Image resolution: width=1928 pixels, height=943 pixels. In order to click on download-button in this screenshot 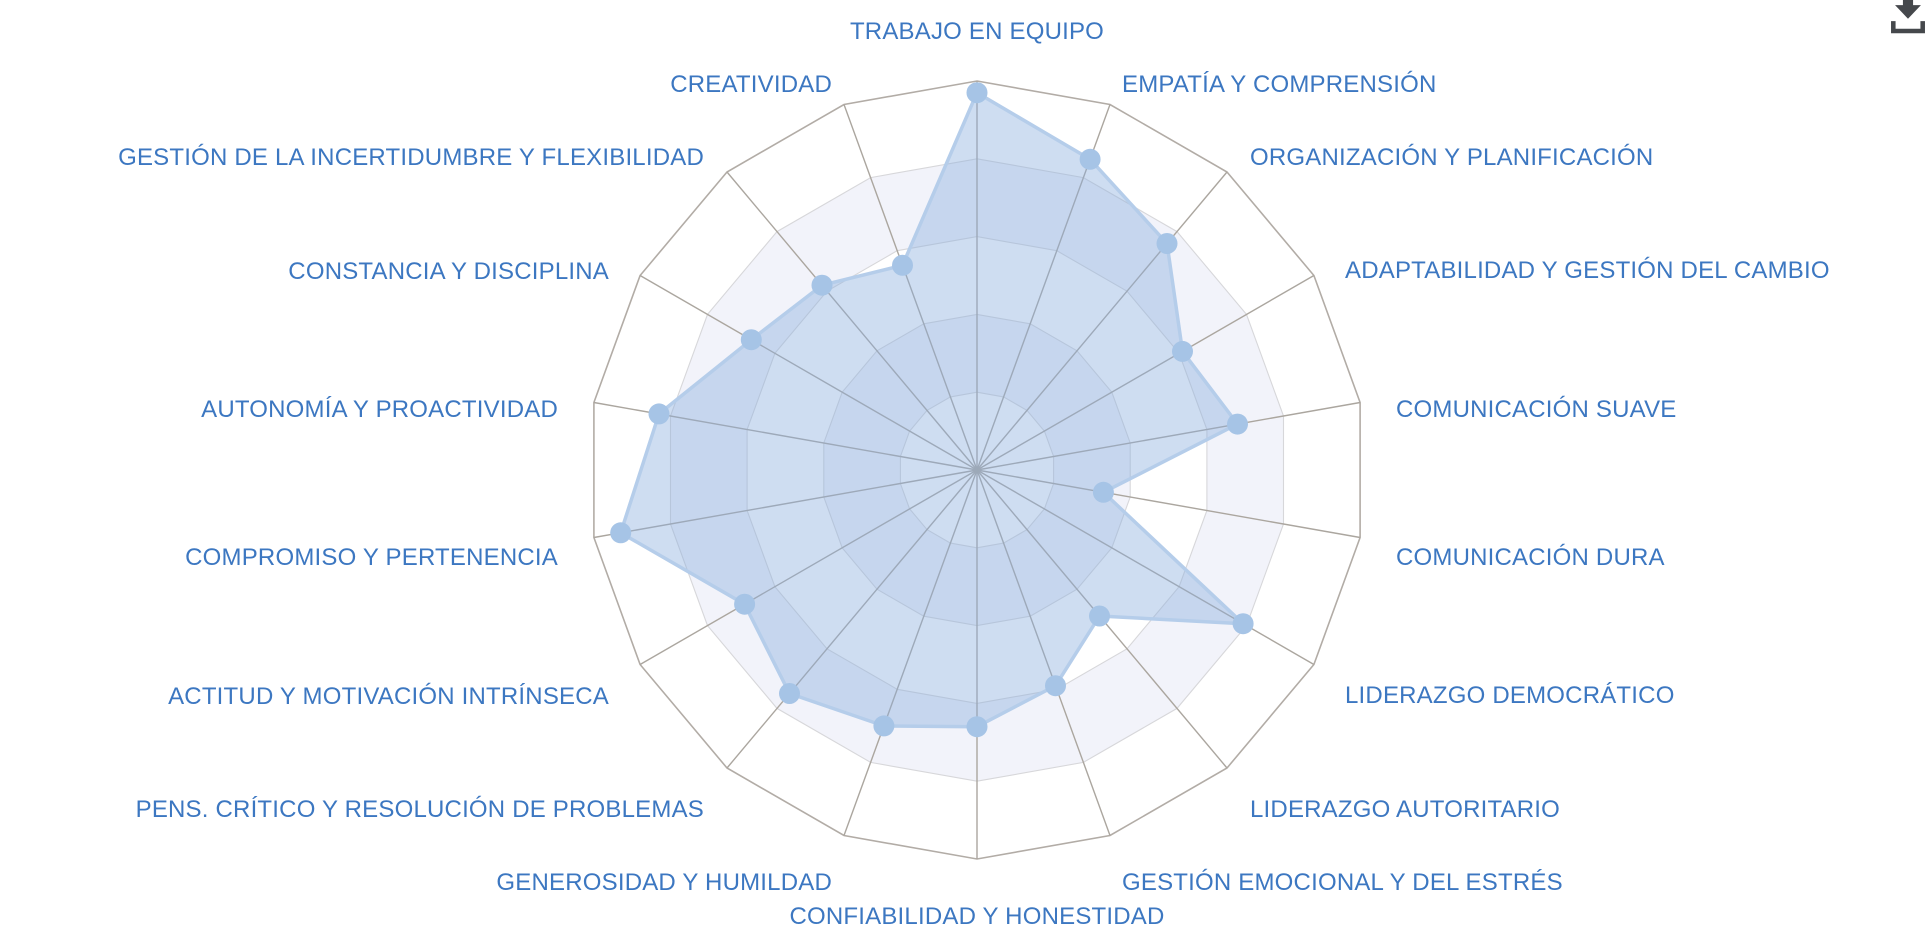, I will do `click(1907, 19)`.